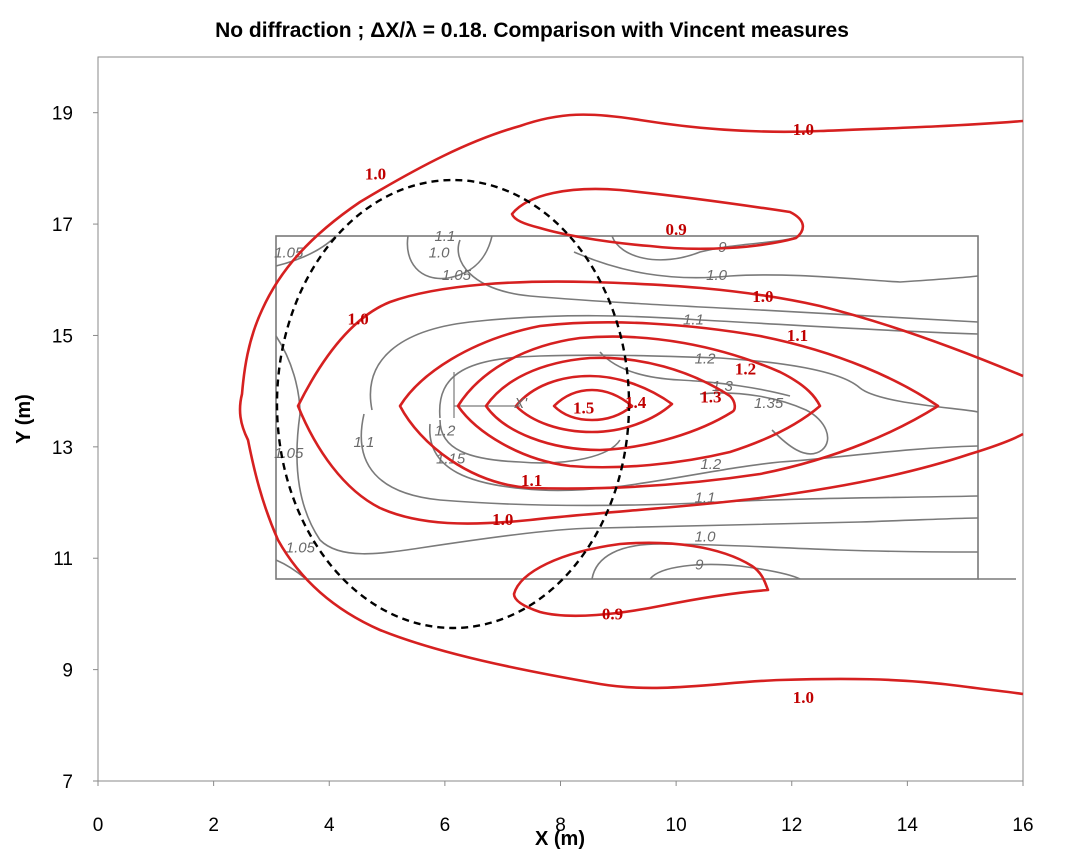 This screenshot has height=857, width=1066. I want to click on computed-contour-0-9-top, so click(657, 219).